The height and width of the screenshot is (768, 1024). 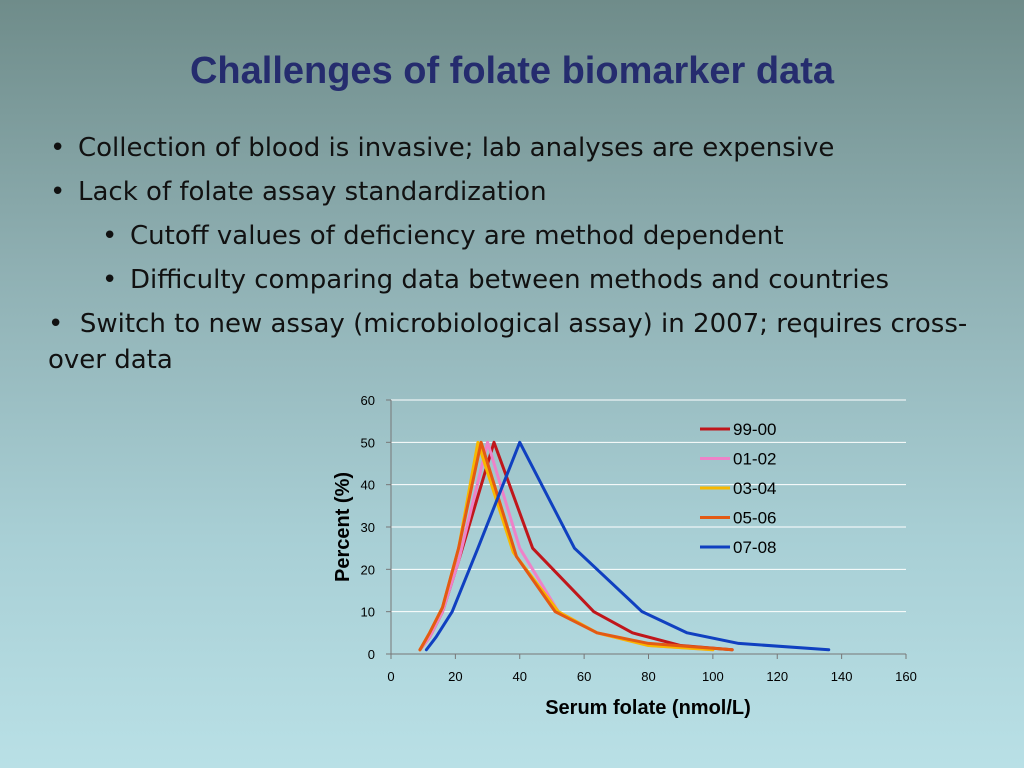 I want to click on legend: 99-00 01-02 03-04 05-06 07-08, so click(x=738, y=488).